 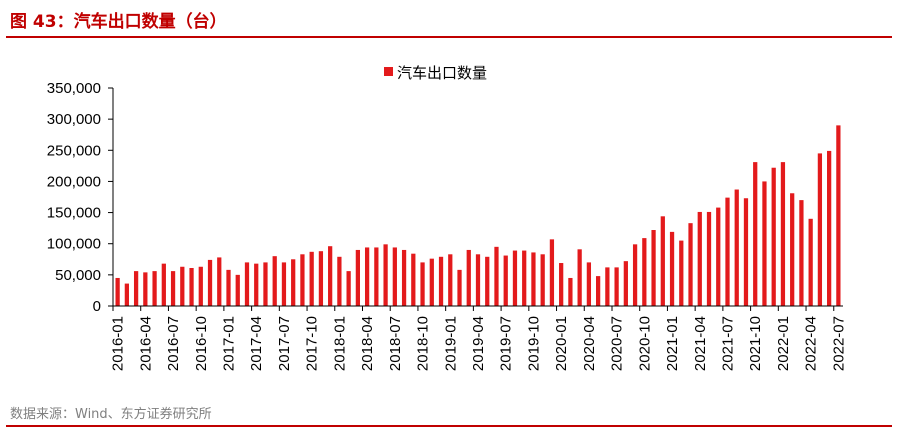 I want to click on y-tick-label: 250,000, so click(x=74, y=150).